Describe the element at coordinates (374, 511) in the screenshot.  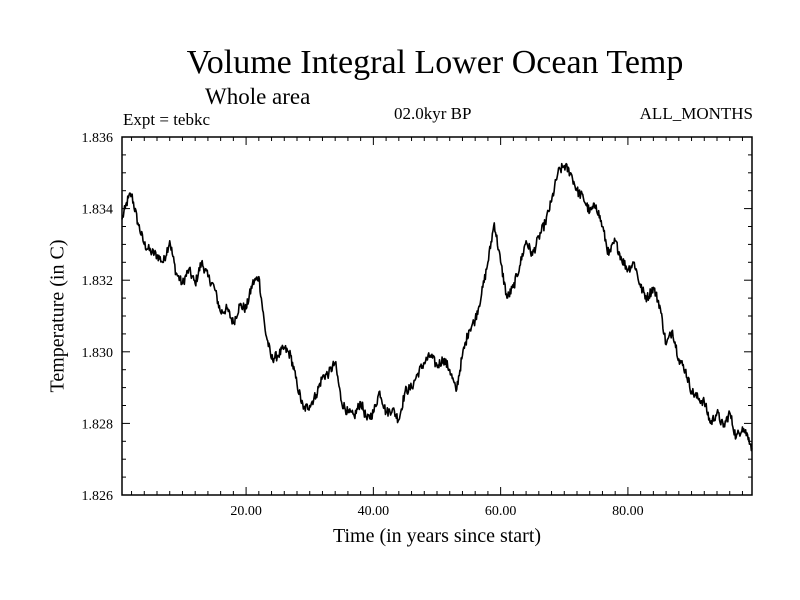
I see `x-tick-label: 40.00` at that location.